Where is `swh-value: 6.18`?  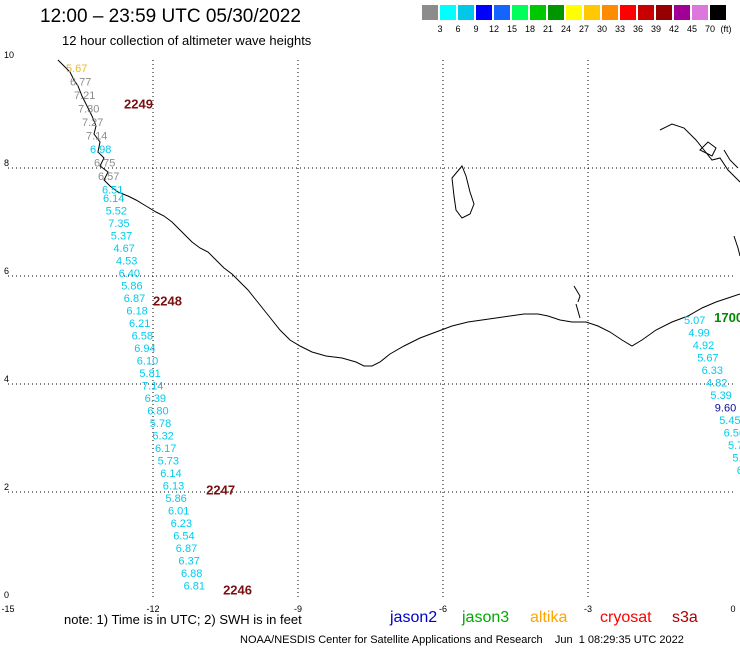
swh-value: 6.18 is located at coordinates (136, 312).